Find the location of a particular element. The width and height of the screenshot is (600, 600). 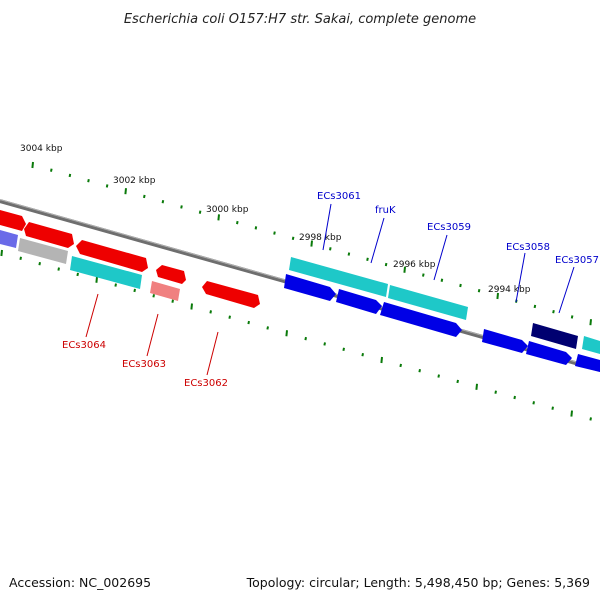

gene-label-ecs3064: ECs3064 is located at coordinates (84, 345).